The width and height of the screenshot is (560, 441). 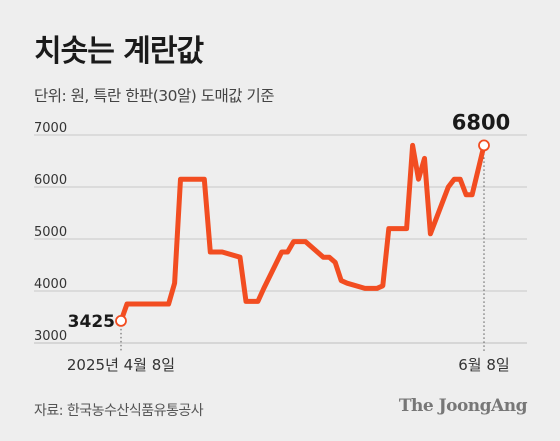 What do you see at coordinates (121, 320) in the screenshot?
I see `start-point-marker` at bounding box center [121, 320].